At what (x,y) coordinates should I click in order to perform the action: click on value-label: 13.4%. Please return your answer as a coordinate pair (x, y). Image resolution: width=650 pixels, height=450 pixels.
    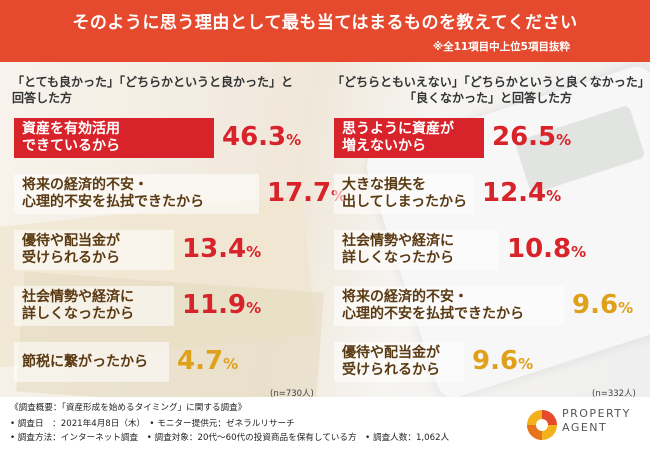
    Looking at the image, I should click on (221, 249).